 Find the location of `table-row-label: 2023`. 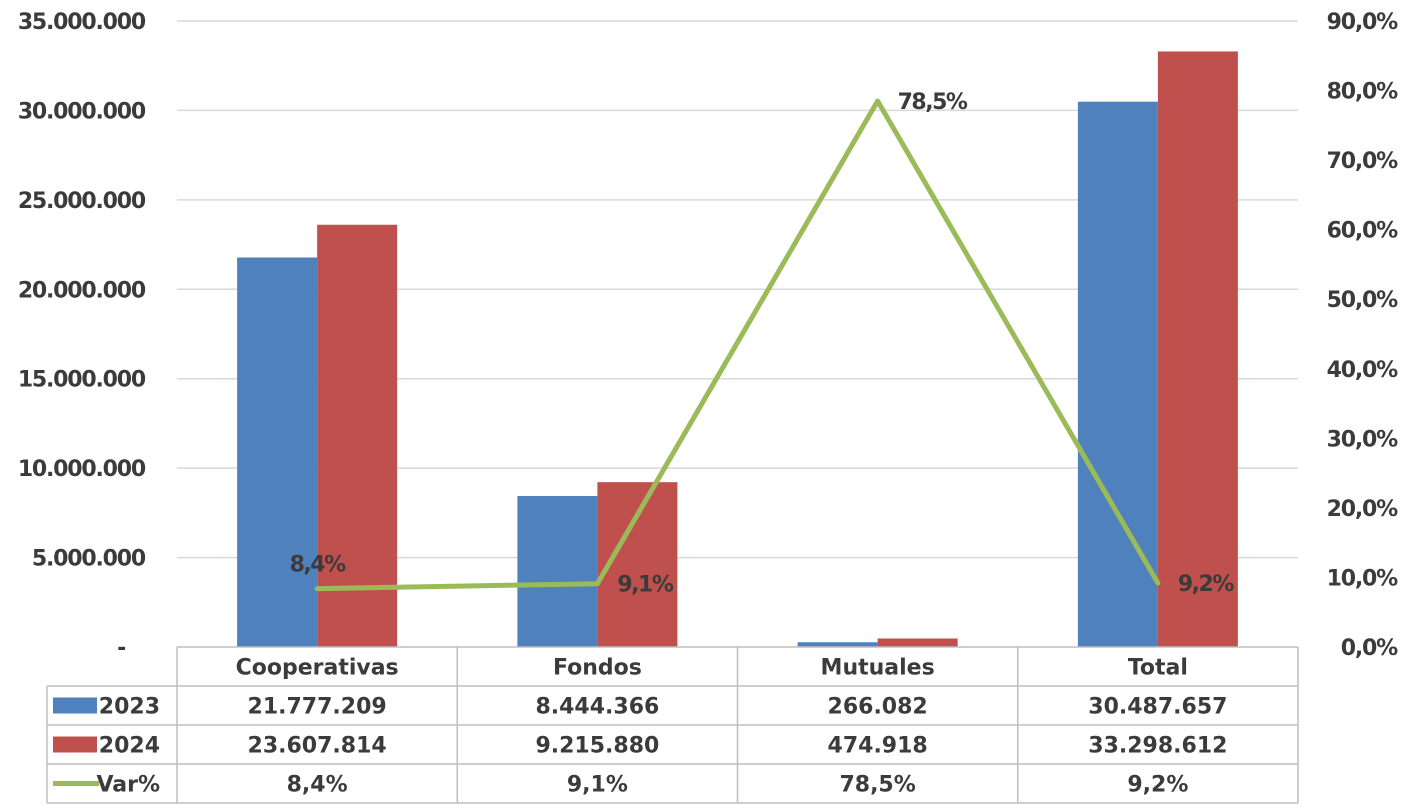

table-row-label: 2023 is located at coordinates (129, 707).